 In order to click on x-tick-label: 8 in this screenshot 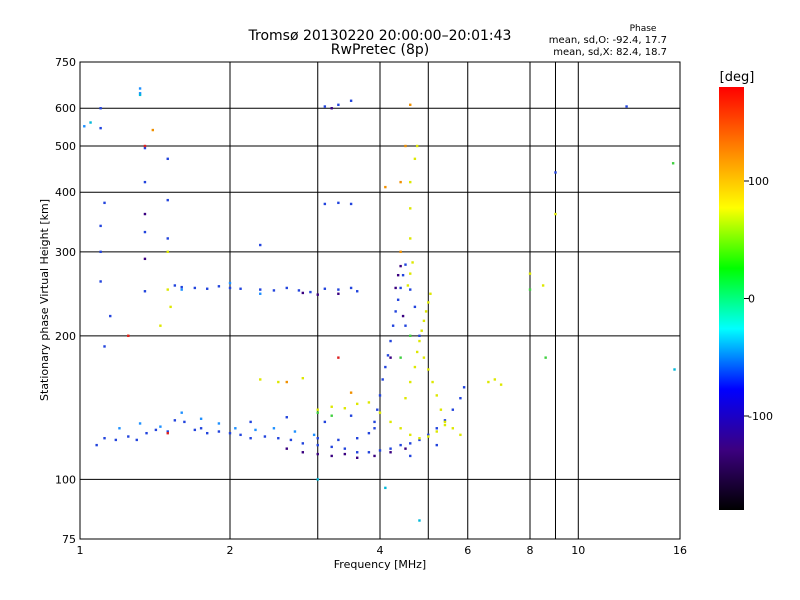, I will do `click(530, 550)`.